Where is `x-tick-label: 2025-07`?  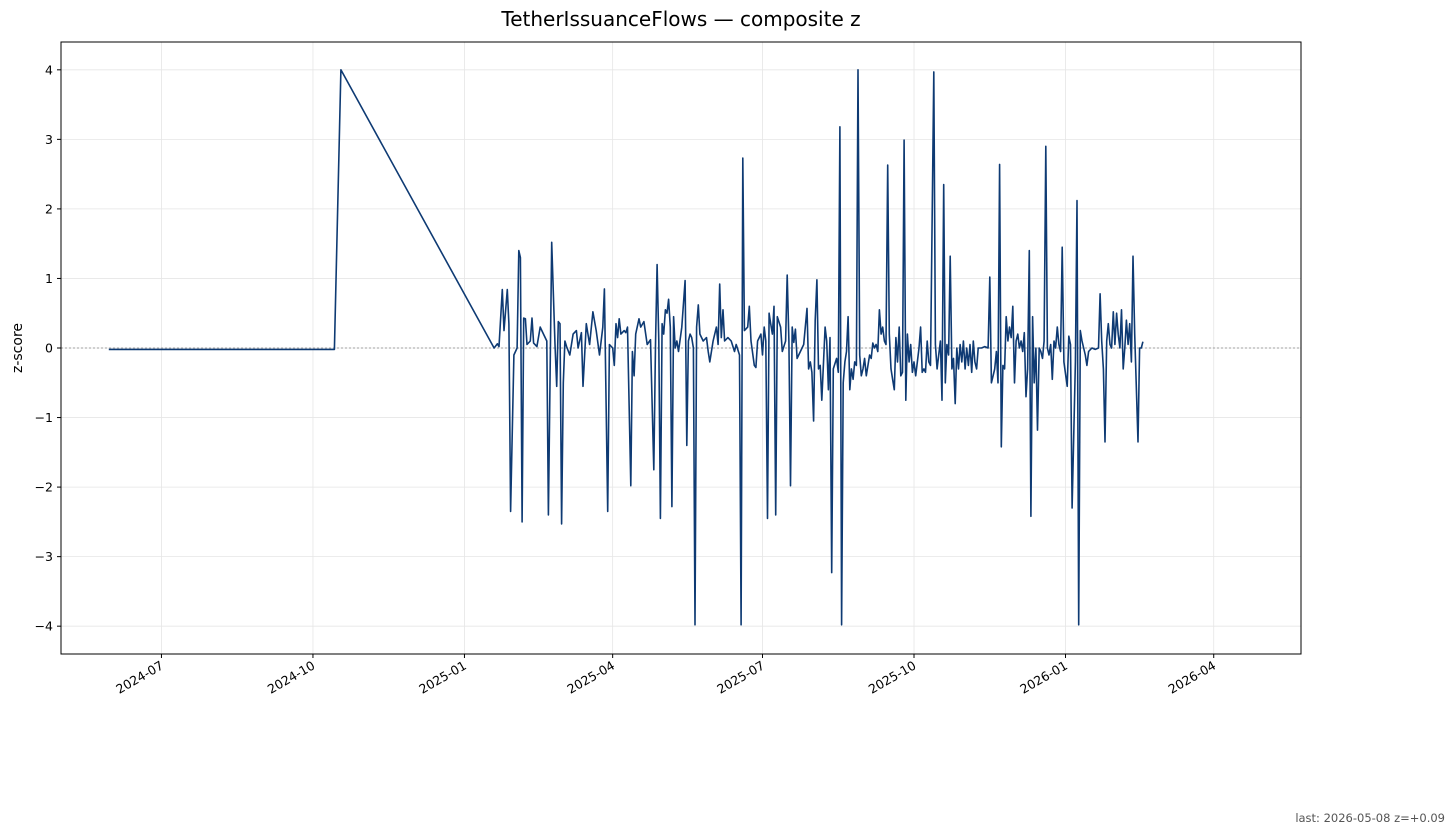
x-tick-label: 2025-07 is located at coordinates (740, 677).